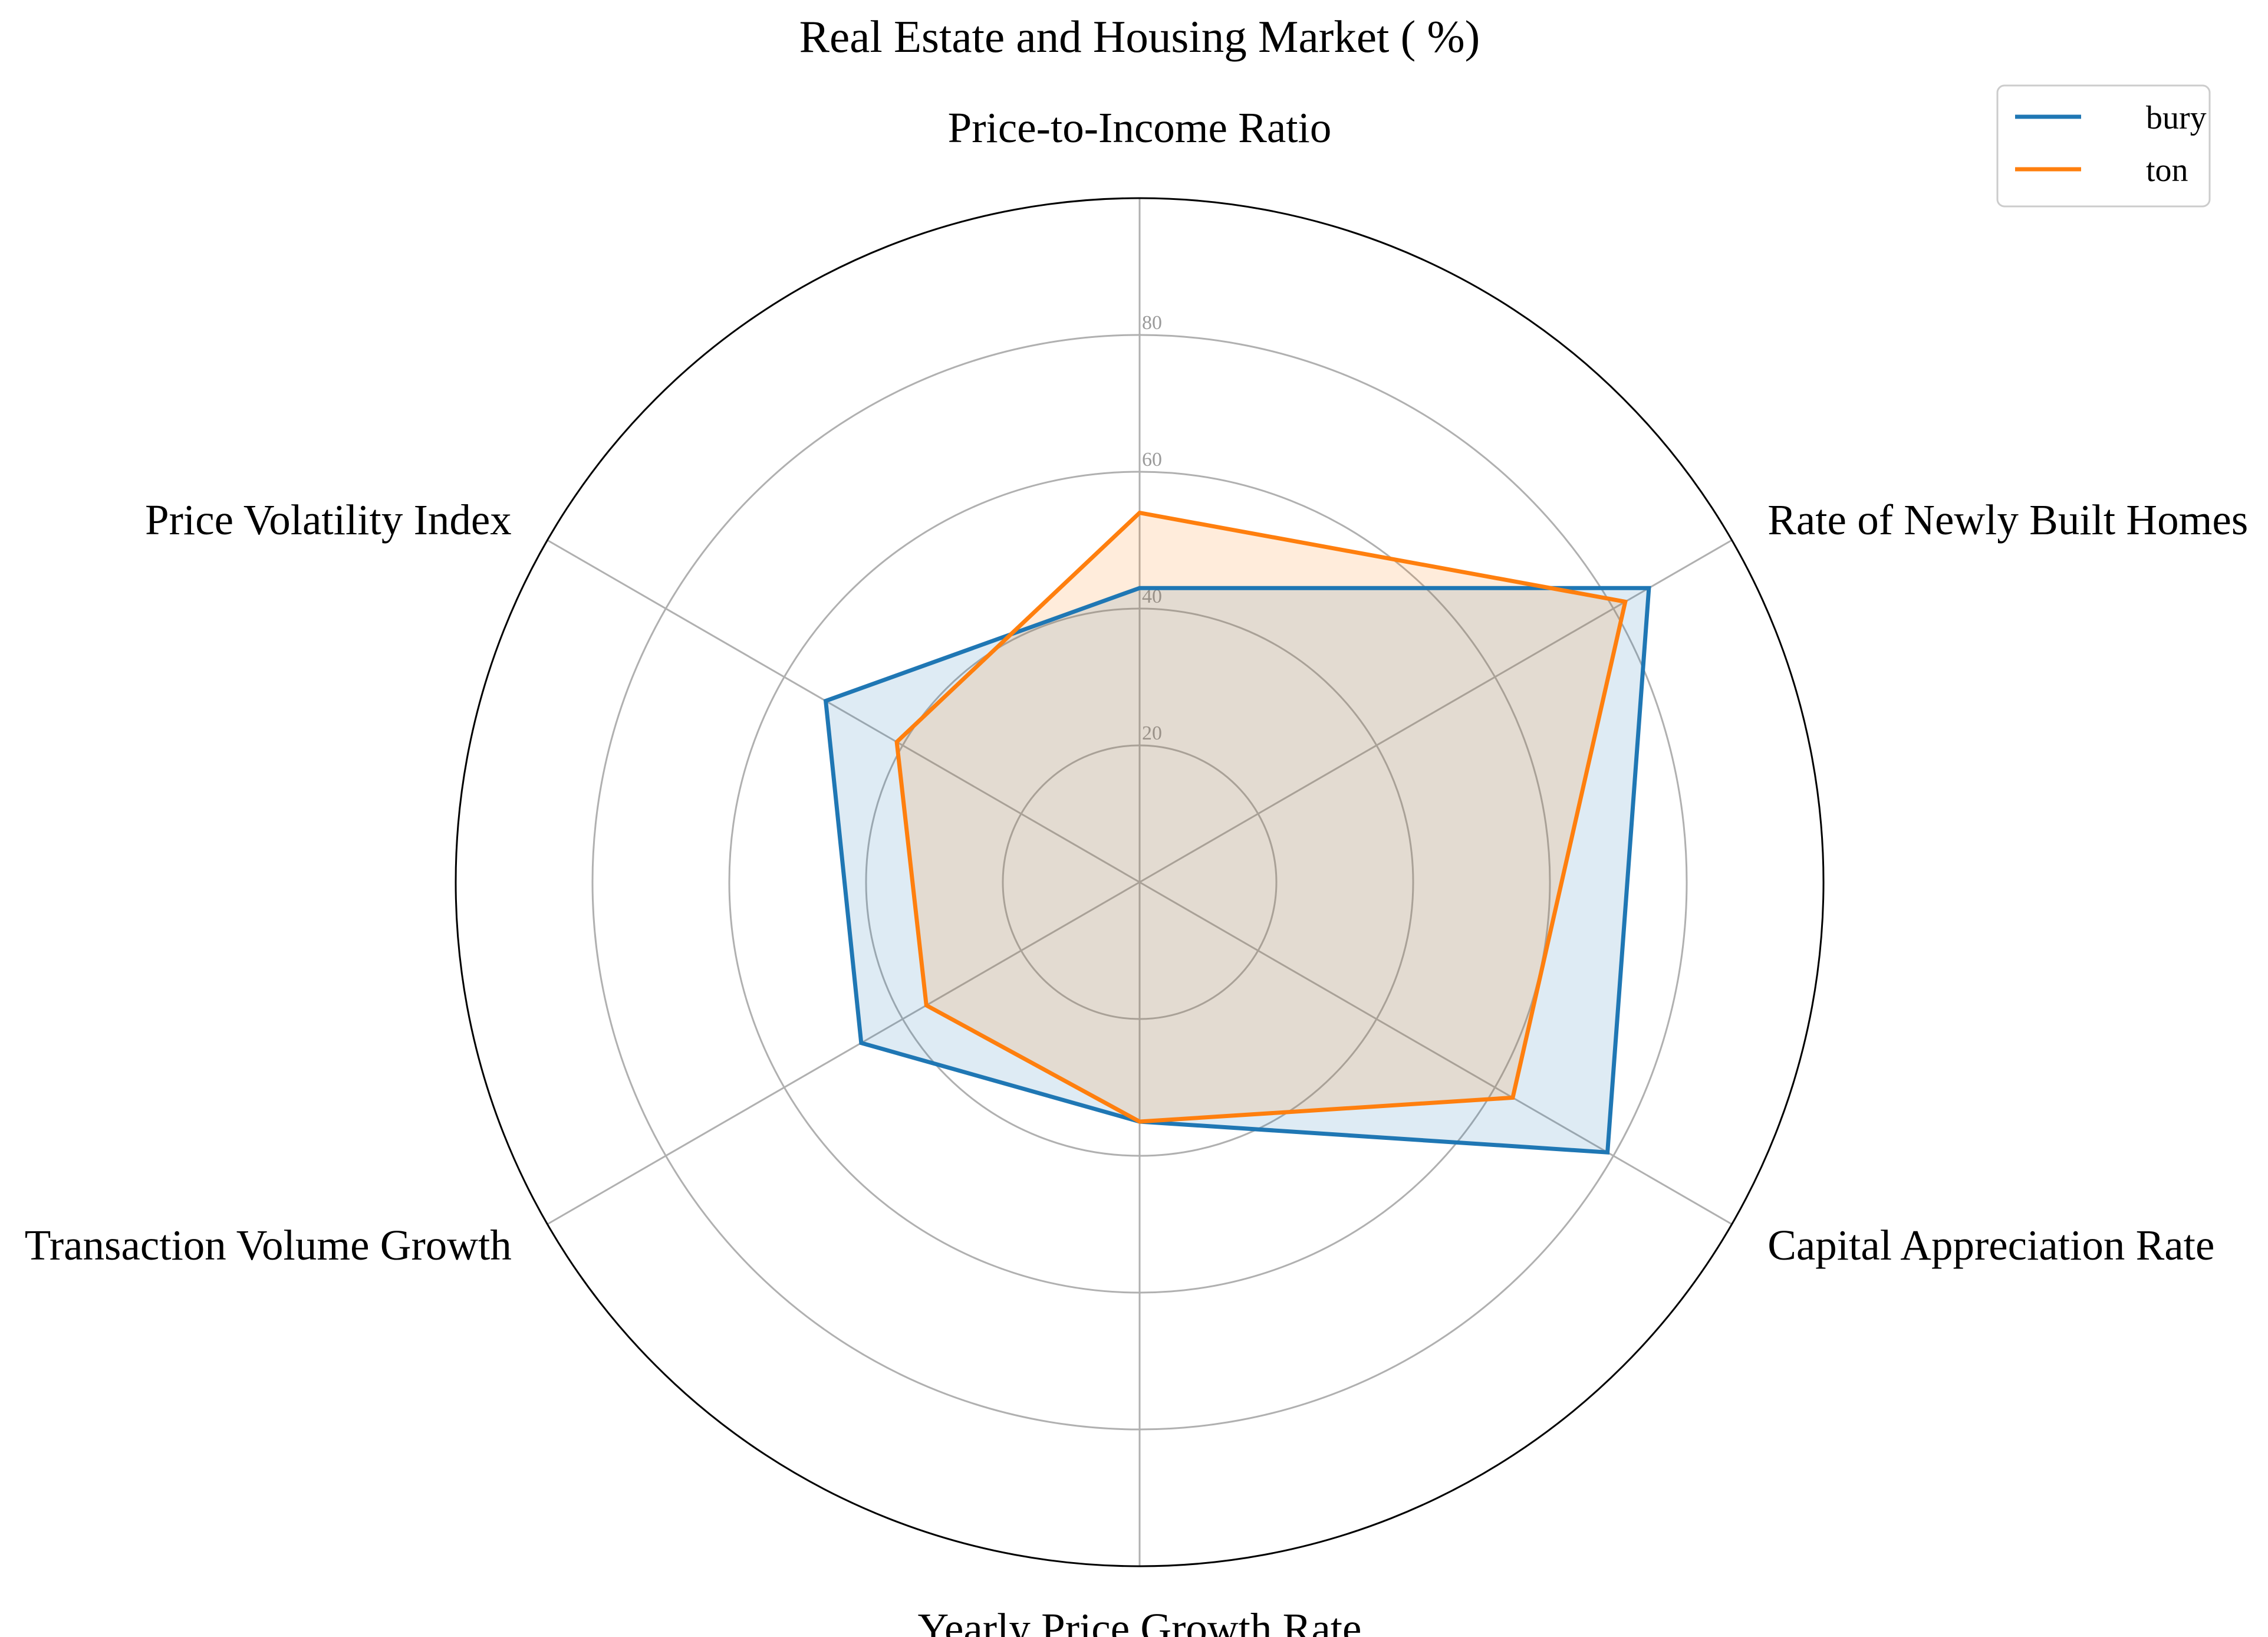 This screenshot has width=2268, height=1637. Describe the element at coordinates (2103, 146) in the screenshot. I see `legend: bury ton` at that location.